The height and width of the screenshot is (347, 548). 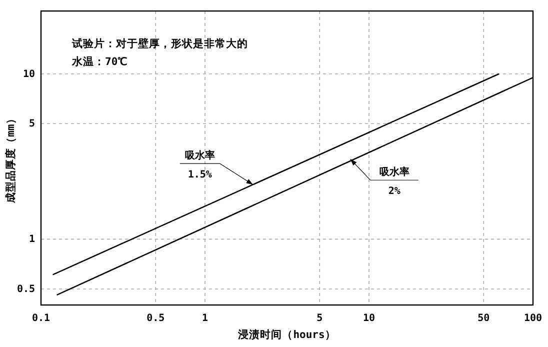 I want to click on x-tick-label: 1, so click(x=205, y=318).